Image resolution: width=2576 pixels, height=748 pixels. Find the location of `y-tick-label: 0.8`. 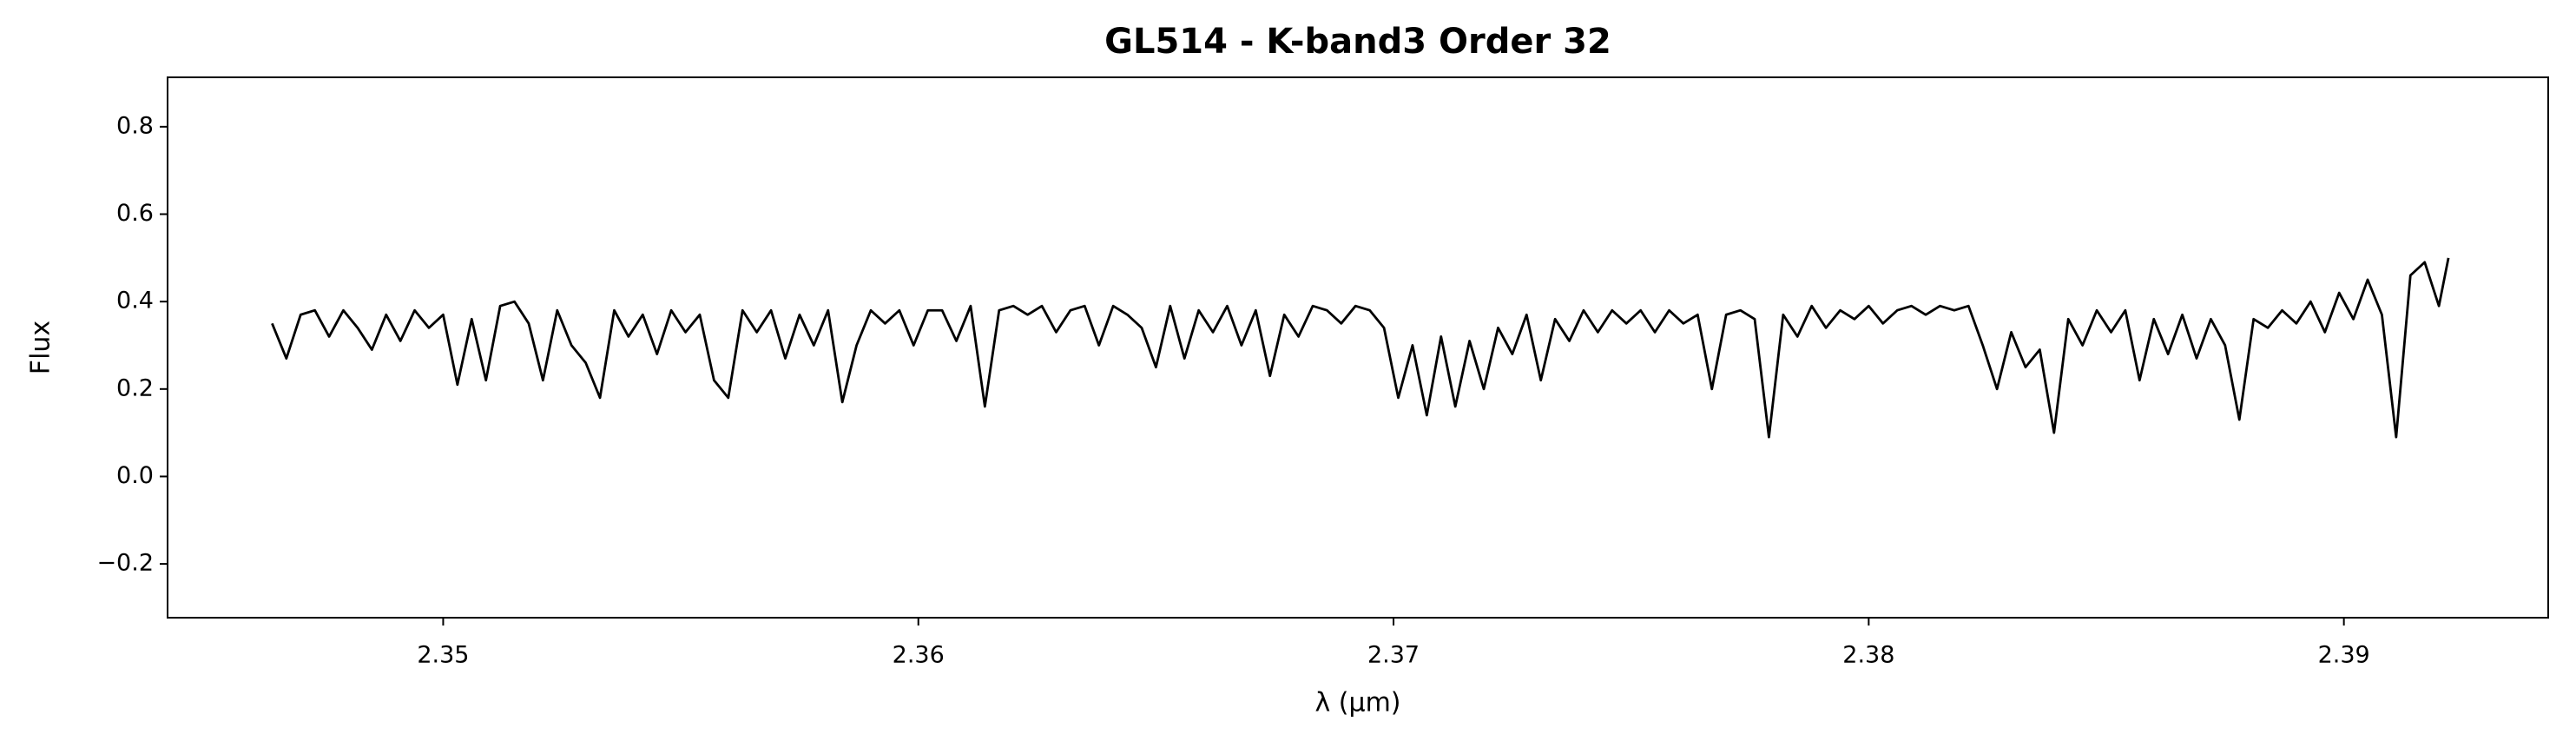

y-tick-label: 0.8 is located at coordinates (135, 125).